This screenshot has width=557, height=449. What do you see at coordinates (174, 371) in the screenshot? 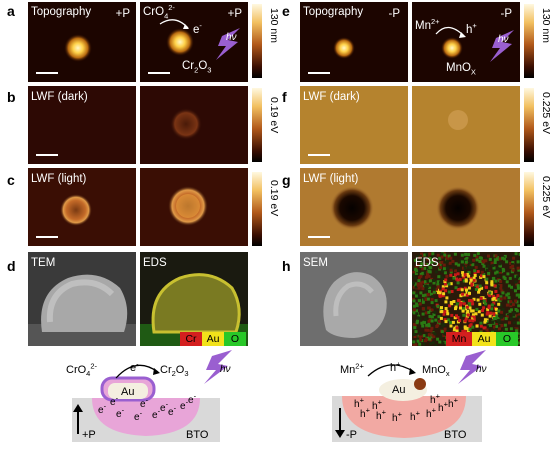
I see `schematic-product: Cr2O3` at bounding box center [174, 371].